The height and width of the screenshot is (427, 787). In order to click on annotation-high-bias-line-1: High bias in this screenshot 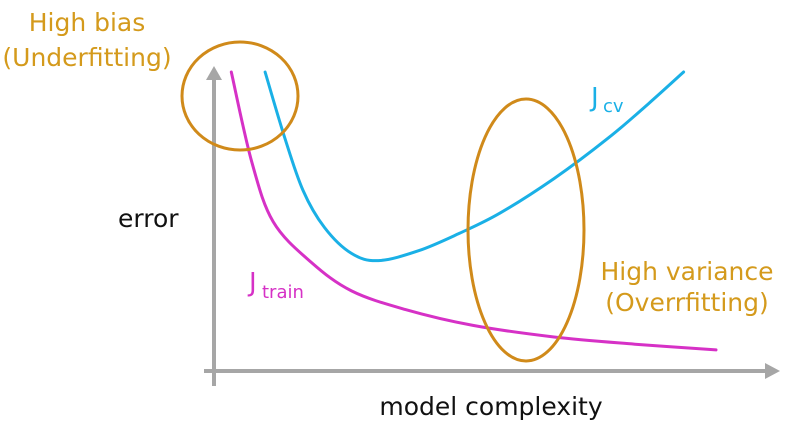, I will do `click(87, 22)`.